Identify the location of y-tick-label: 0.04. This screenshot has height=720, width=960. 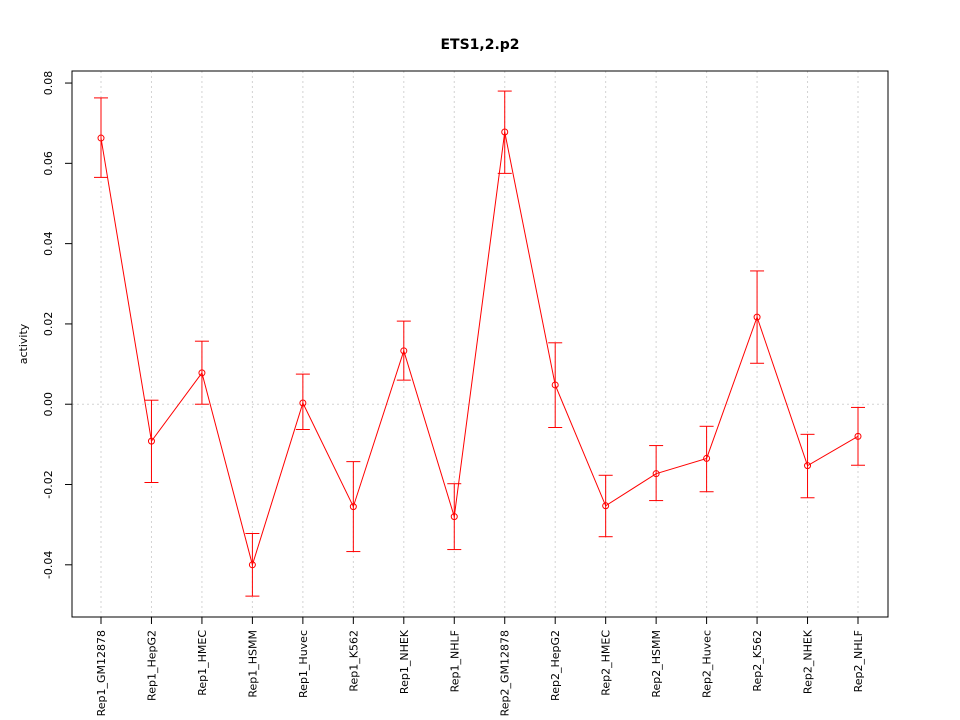
(48, 243).